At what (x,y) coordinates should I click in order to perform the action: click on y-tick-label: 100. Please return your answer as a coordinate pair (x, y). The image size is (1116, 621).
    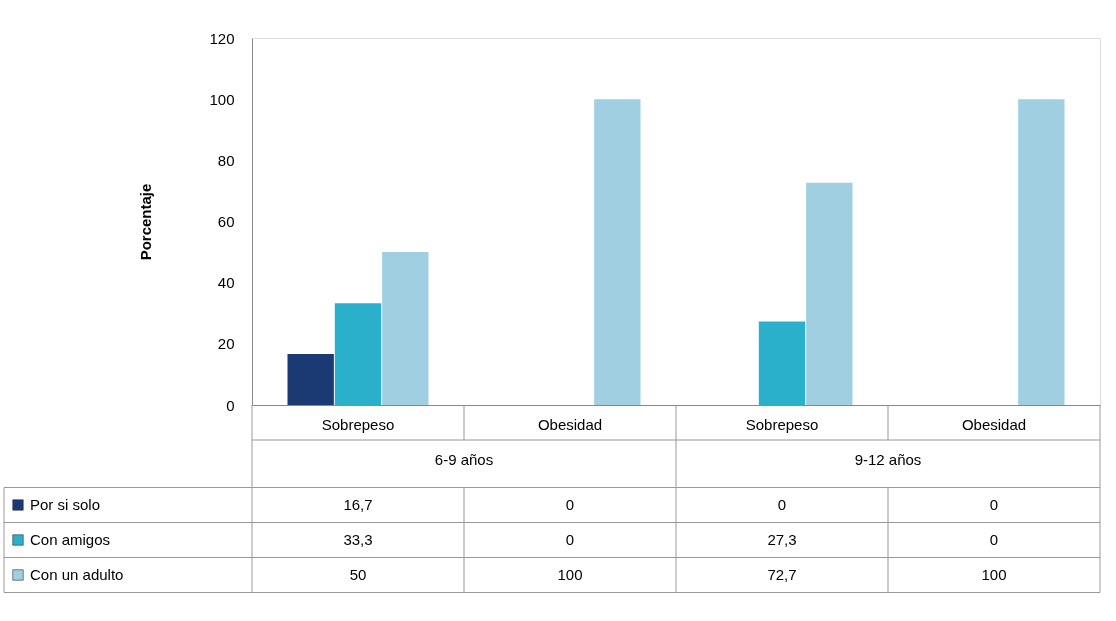
    Looking at the image, I should click on (222, 99).